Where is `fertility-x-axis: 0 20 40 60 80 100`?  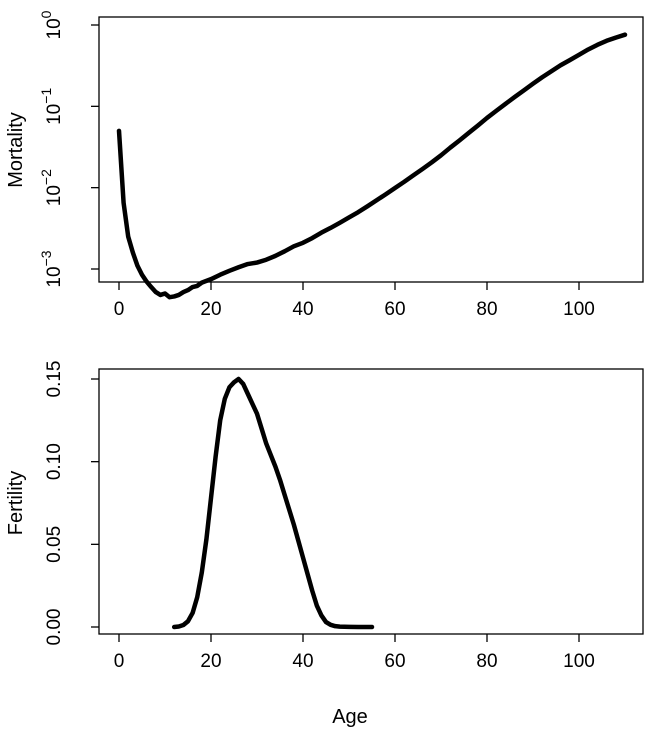 fertility-x-axis: 0 20 40 60 80 100 is located at coordinates (354, 653).